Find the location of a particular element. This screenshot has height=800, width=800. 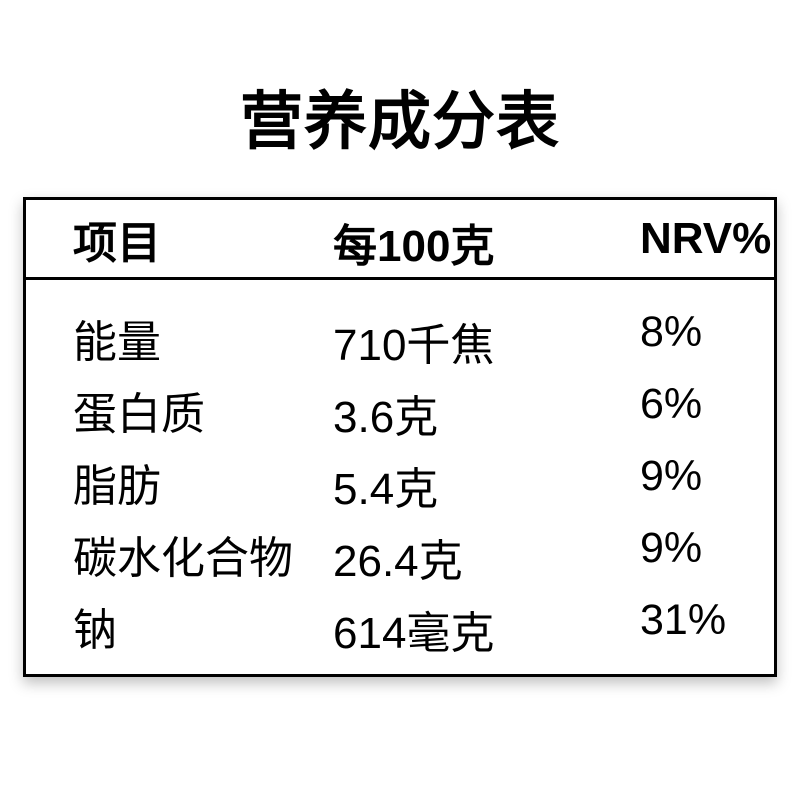

row-item-label: 碳水化合物 is located at coordinates (183, 558).